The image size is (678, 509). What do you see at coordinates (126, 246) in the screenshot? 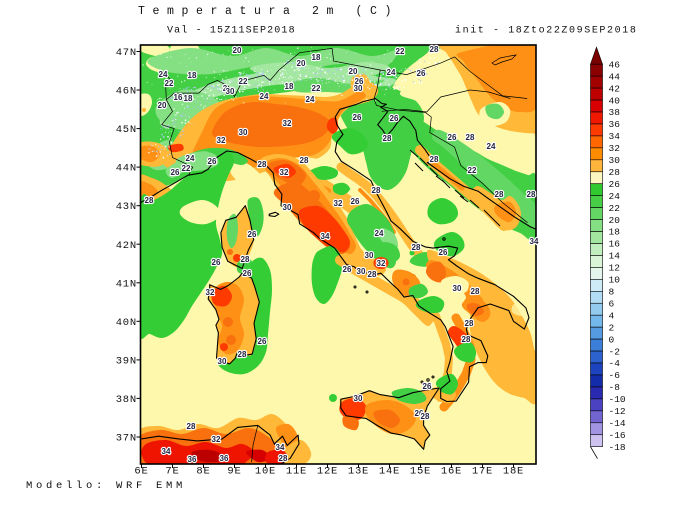
I see `svg-text: 42N` at bounding box center [126, 246].